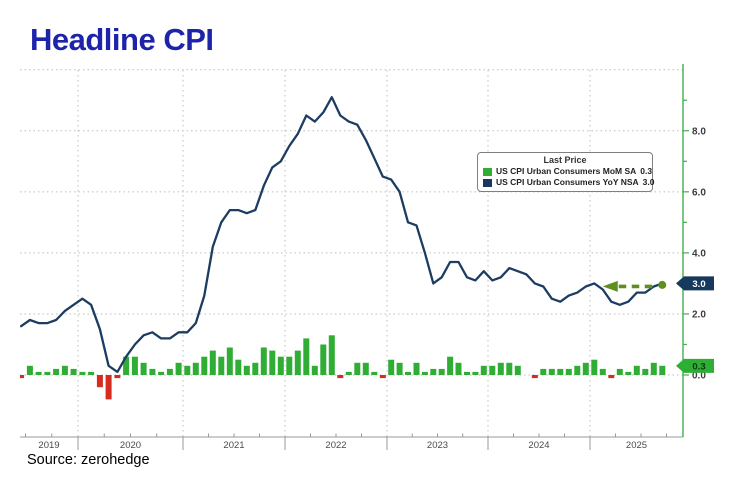  What do you see at coordinates (487, 182) in the screenshot?
I see `yoy-series-swatch` at bounding box center [487, 182].